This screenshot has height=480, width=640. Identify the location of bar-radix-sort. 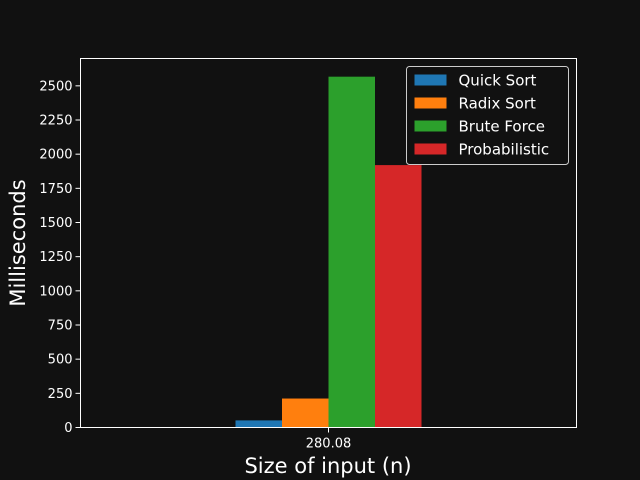
(305, 413).